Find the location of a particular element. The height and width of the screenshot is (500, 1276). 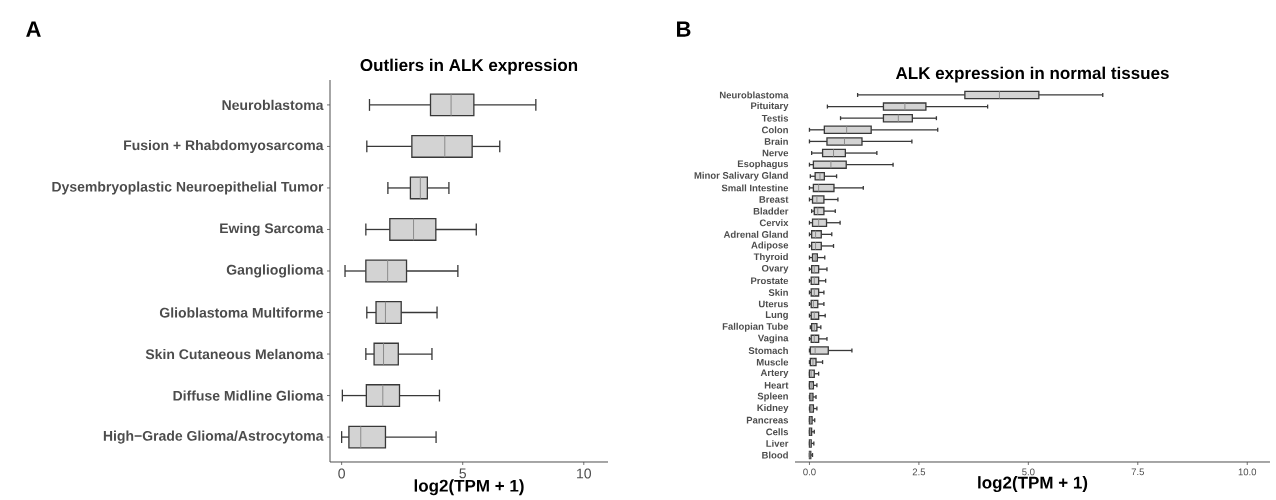

y-tick-label: Breast is located at coordinates (774, 199).